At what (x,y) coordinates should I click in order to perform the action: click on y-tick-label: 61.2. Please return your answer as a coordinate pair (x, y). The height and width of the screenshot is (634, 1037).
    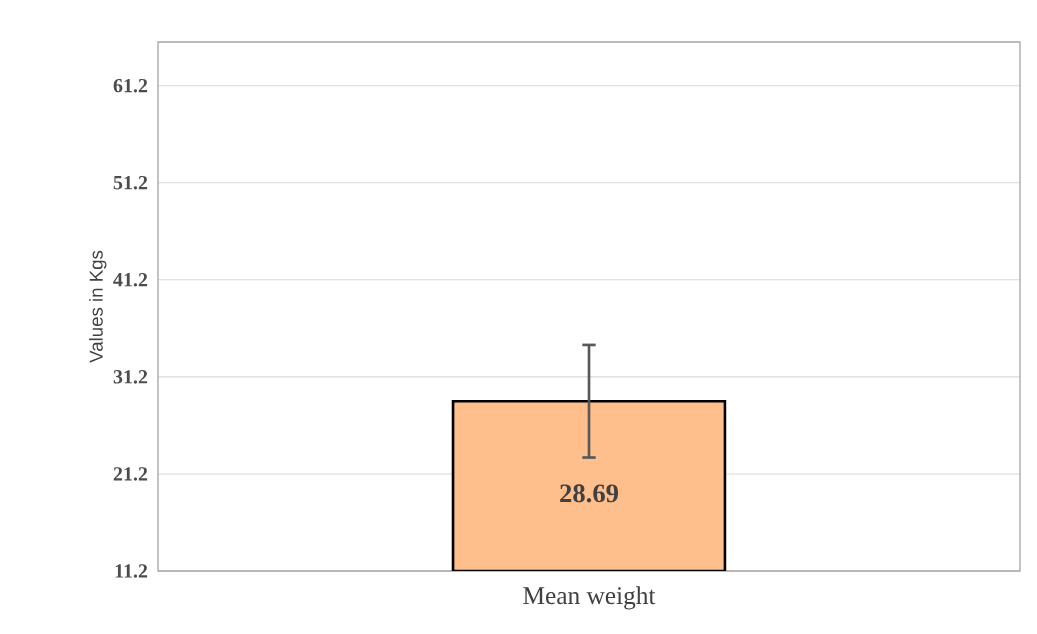
    Looking at the image, I should click on (130, 85).